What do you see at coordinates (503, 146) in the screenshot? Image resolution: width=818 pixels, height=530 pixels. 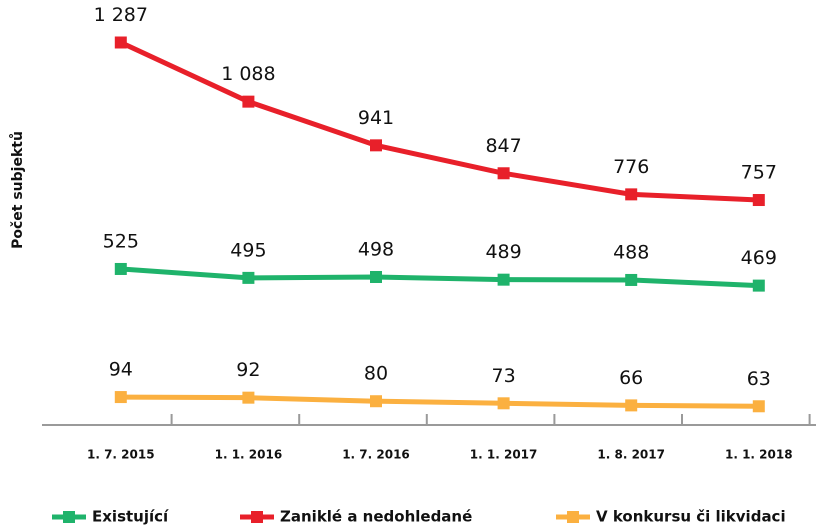 I see `value-label: 847` at bounding box center [503, 146].